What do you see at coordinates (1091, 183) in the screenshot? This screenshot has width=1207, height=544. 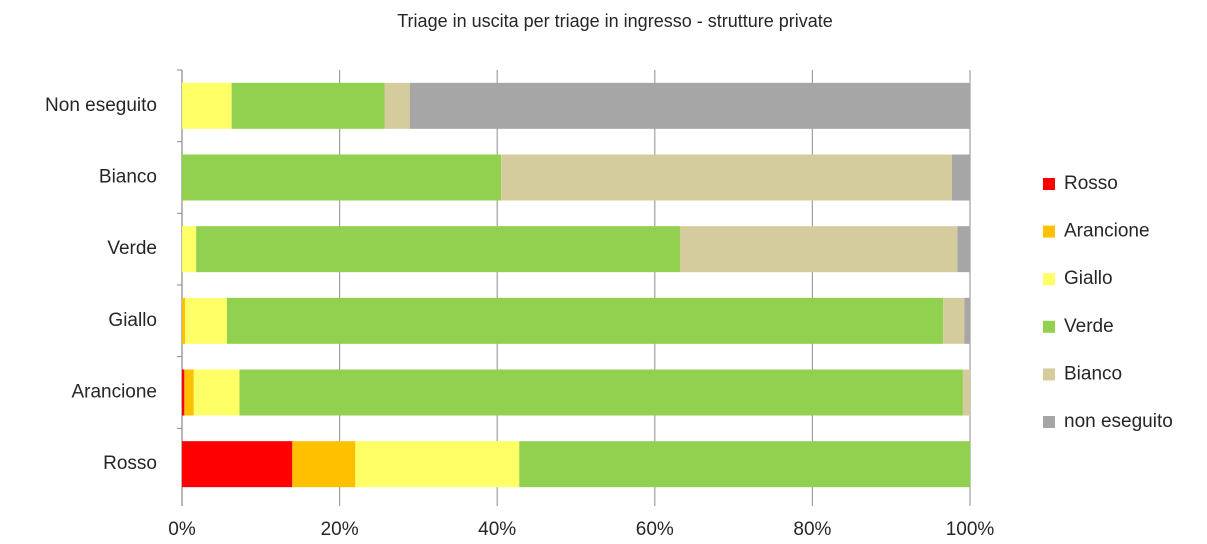 I see `legend-label: Rosso` at bounding box center [1091, 183].